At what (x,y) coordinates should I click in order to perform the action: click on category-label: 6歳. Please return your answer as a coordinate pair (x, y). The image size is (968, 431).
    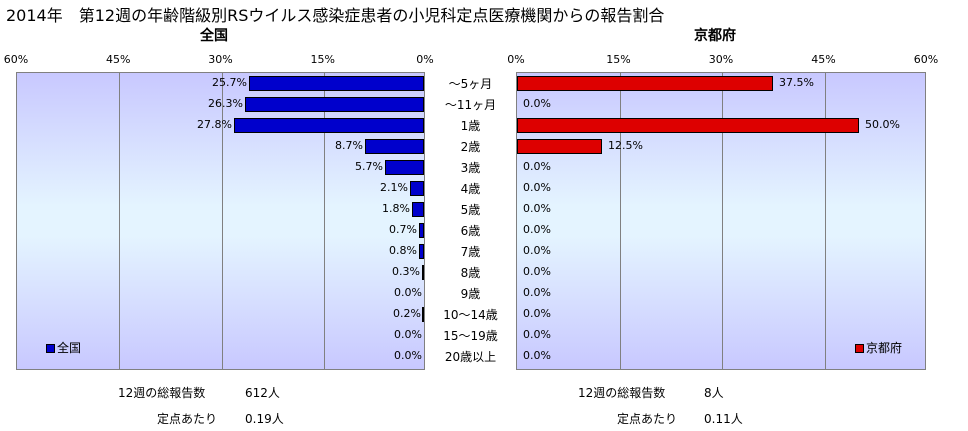
    Looking at the image, I should click on (470, 231).